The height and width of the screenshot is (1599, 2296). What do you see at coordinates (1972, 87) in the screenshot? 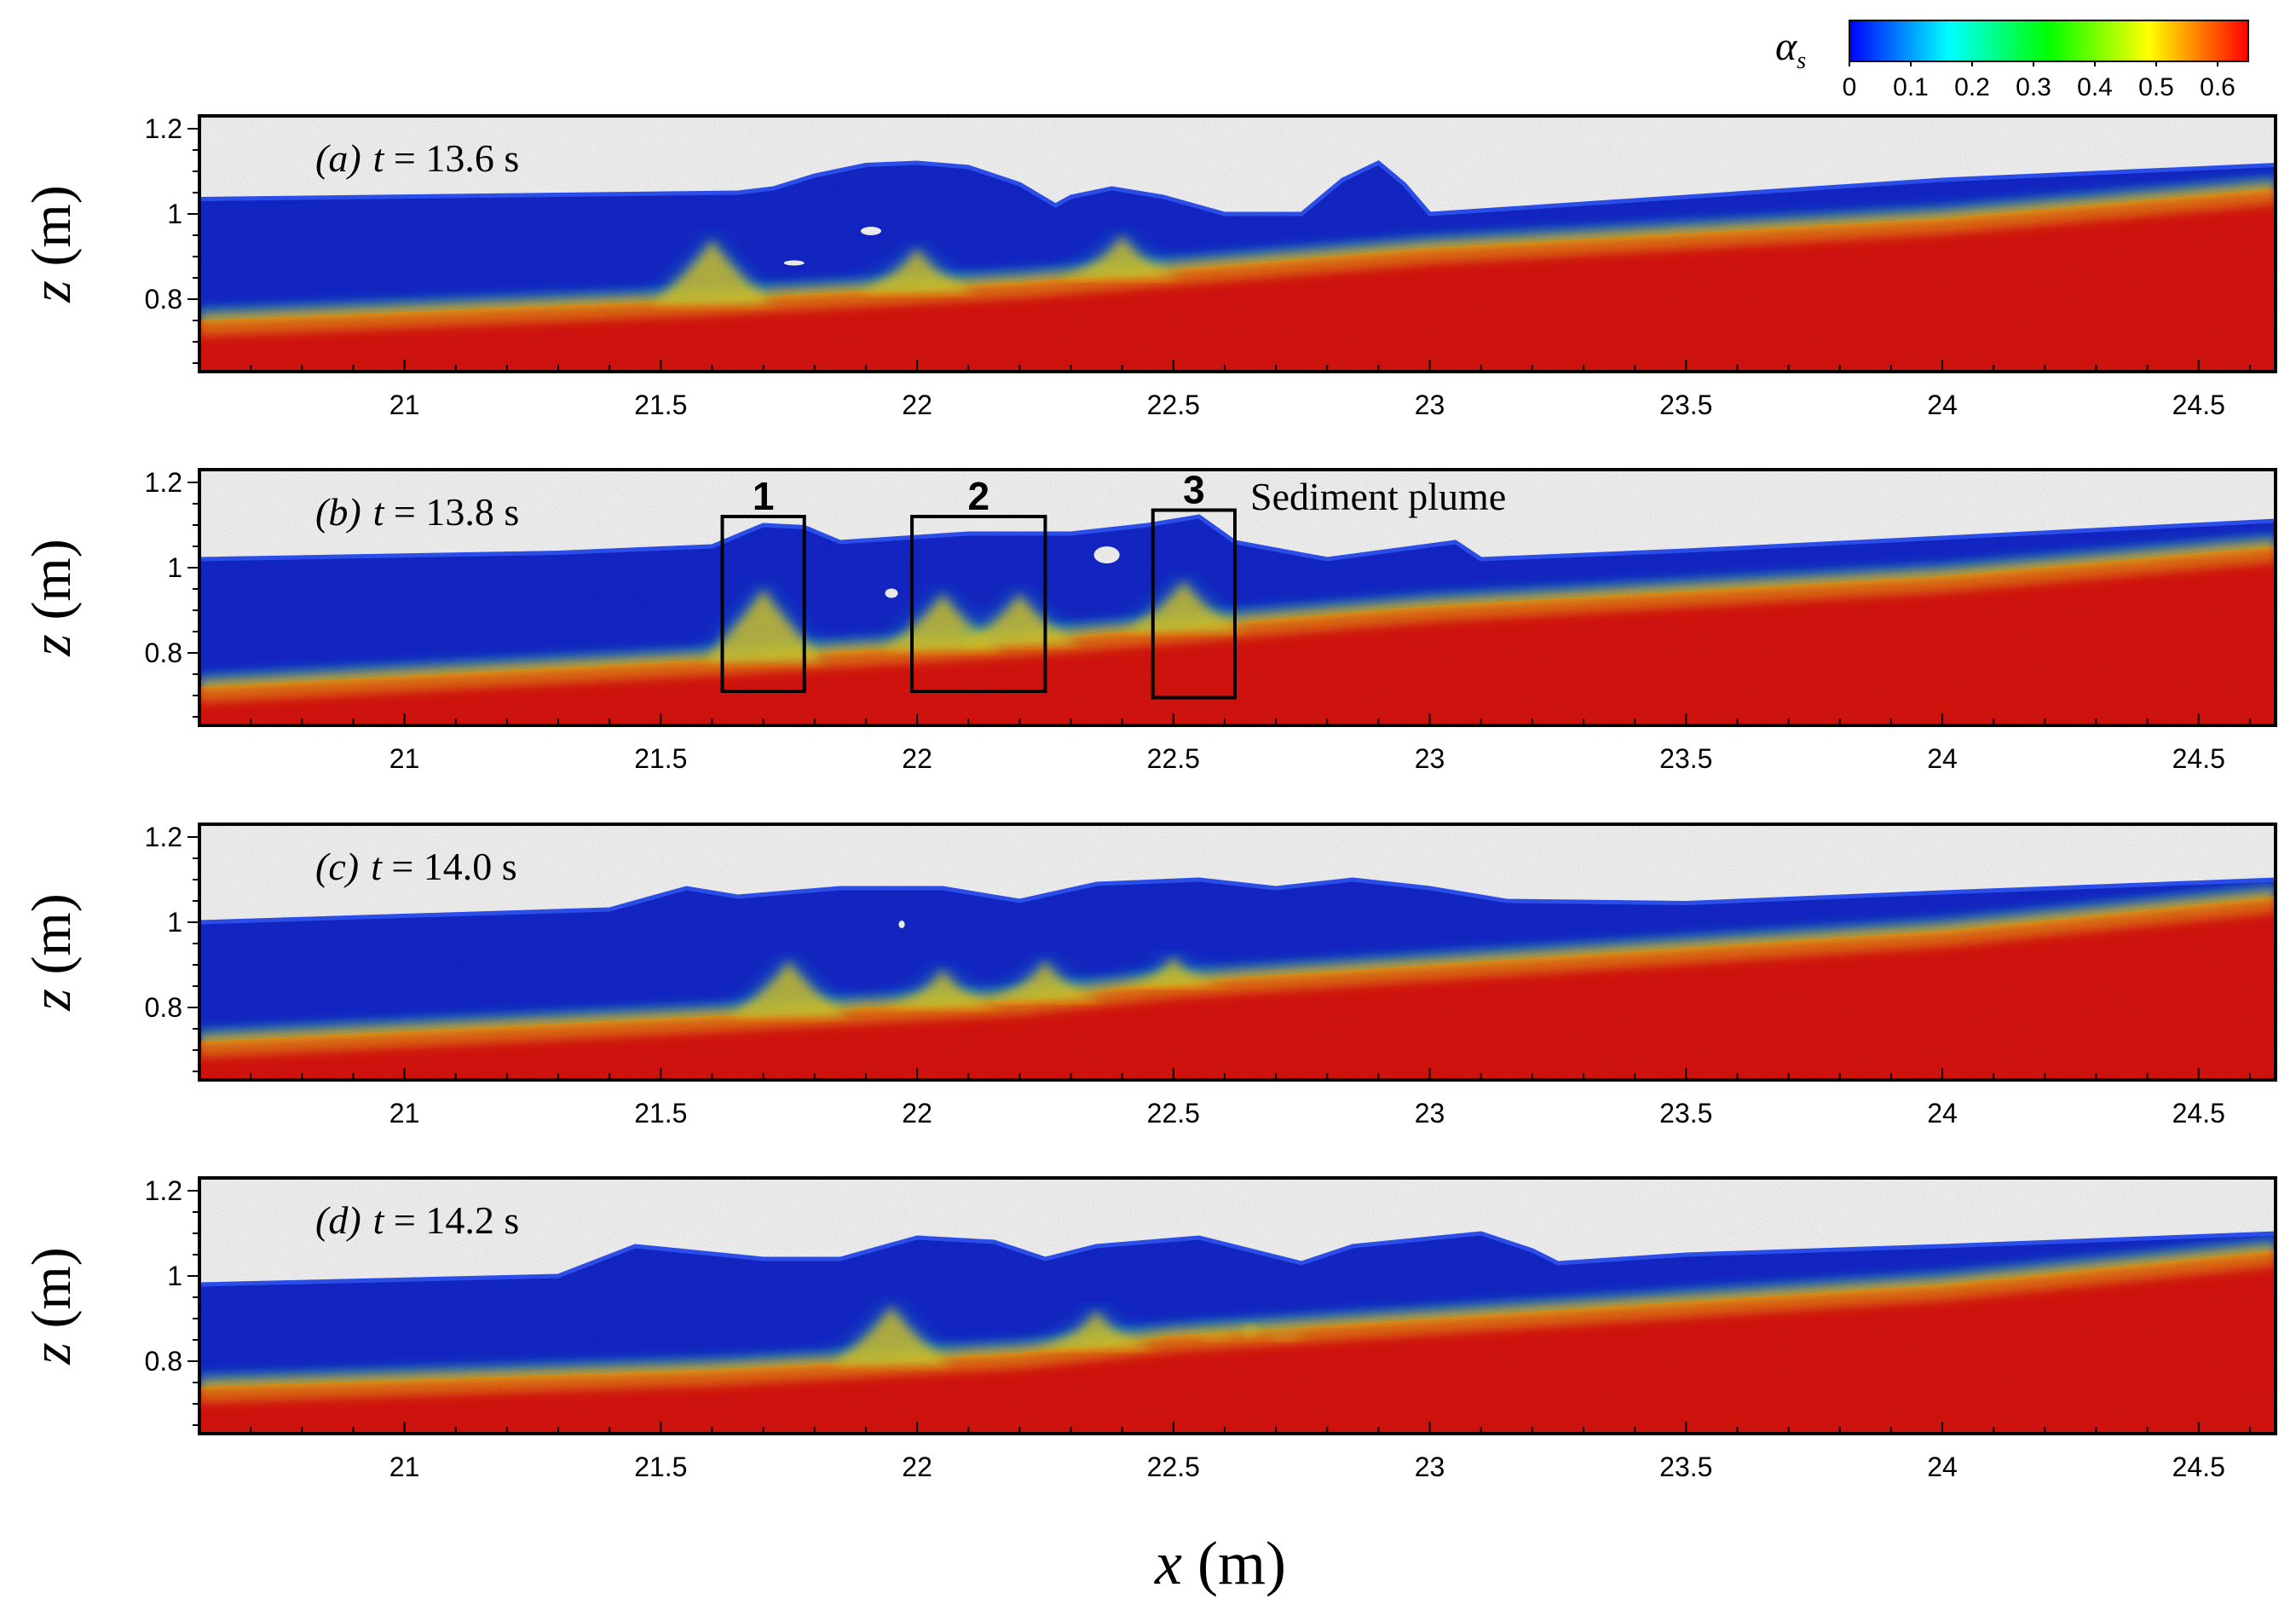
I see `colorbar-tick-label: 0.2` at bounding box center [1972, 87].